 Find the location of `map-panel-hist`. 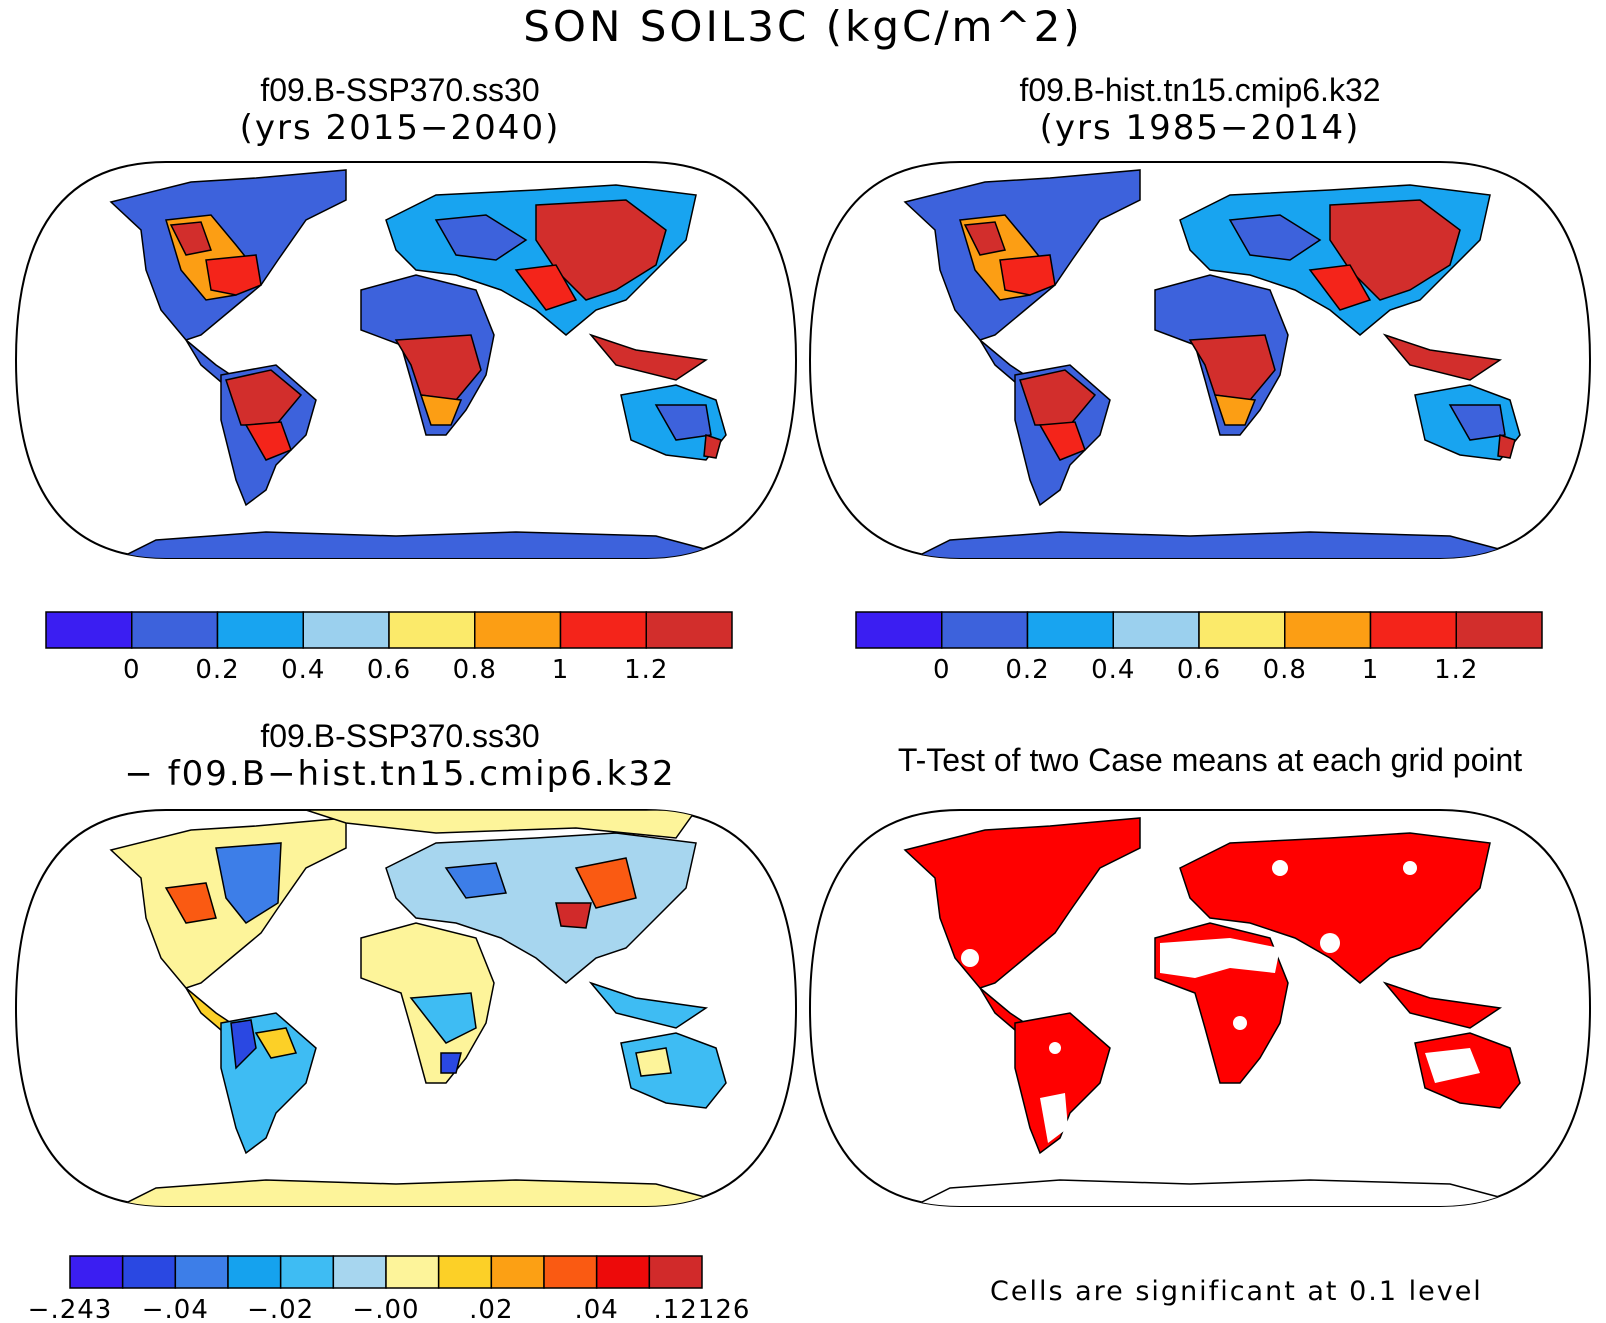

map-panel-hist is located at coordinates (1200, 360).